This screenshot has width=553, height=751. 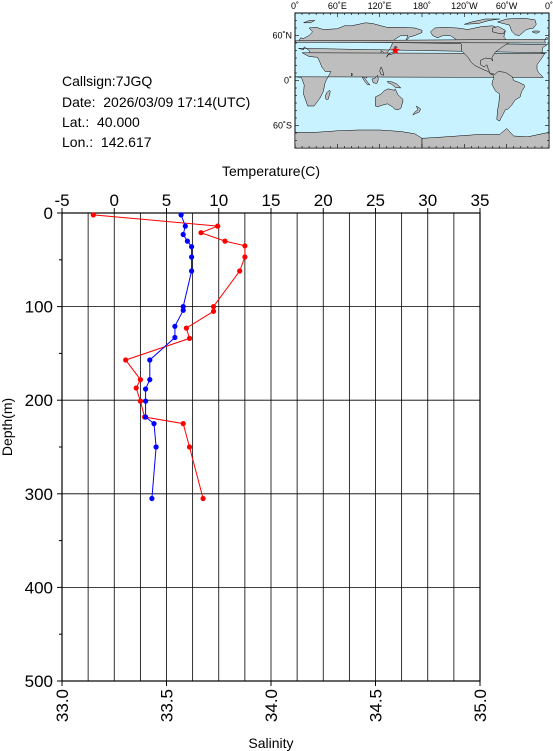 What do you see at coordinates (352, 74) in the screenshot?
I see `land-sri-lanka` at bounding box center [352, 74].